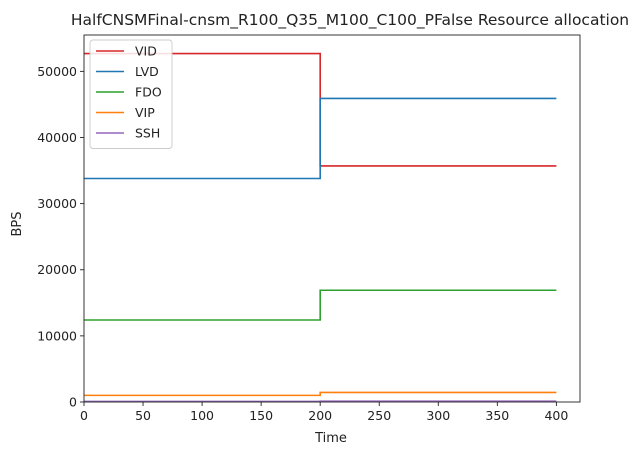 The height and width of the screenshot is (455, 640). Describe the element at coordinates (57, 137) in the screenshot. I see `y-tick-label: 40000` at that location.